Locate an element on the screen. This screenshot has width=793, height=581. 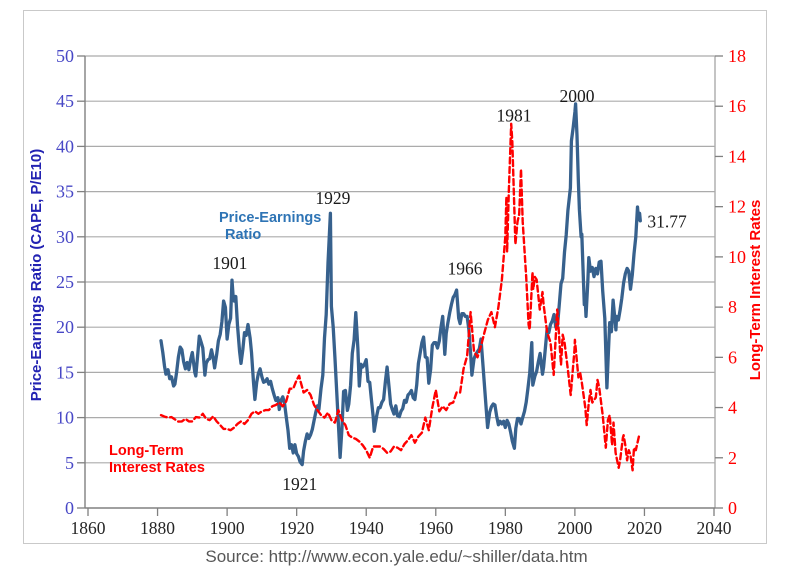
x-axis-tick-label: 2040 is located at coordinates (714, 528).